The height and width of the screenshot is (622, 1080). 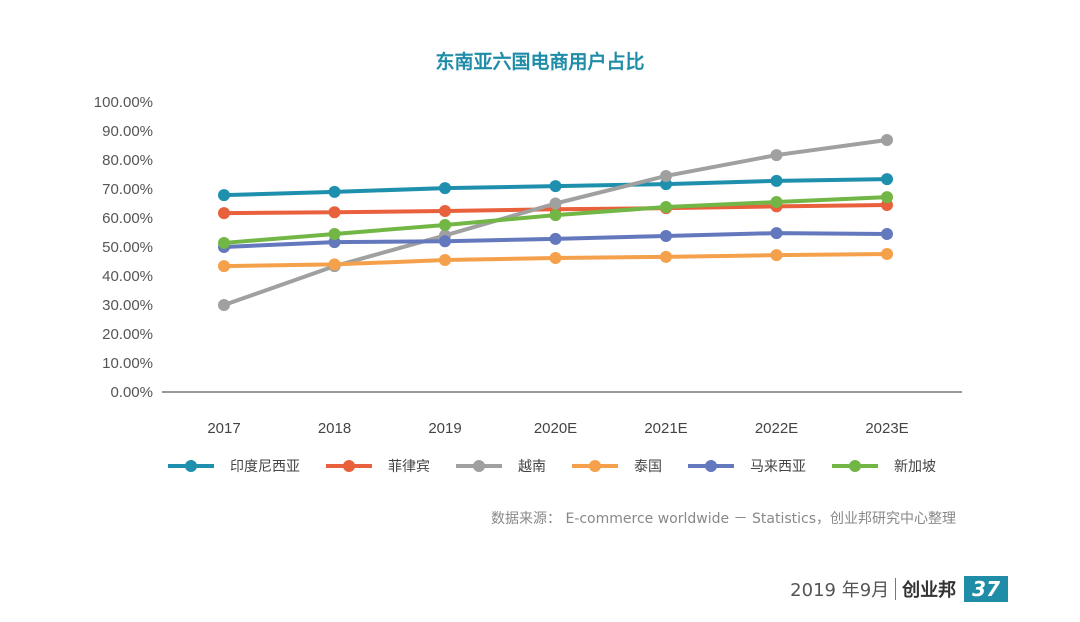 I want to click on x-tick-label: 2023E, so click(x=886, y=428).